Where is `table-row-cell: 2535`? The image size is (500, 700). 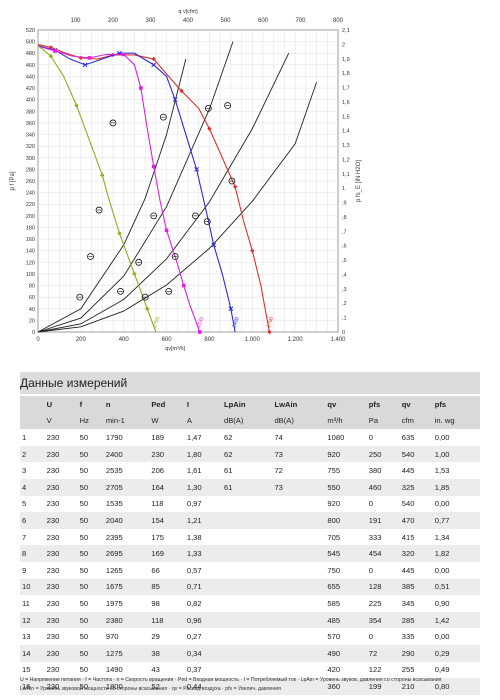
table-row-cell: 2535 is located at coordinates (126, 470).